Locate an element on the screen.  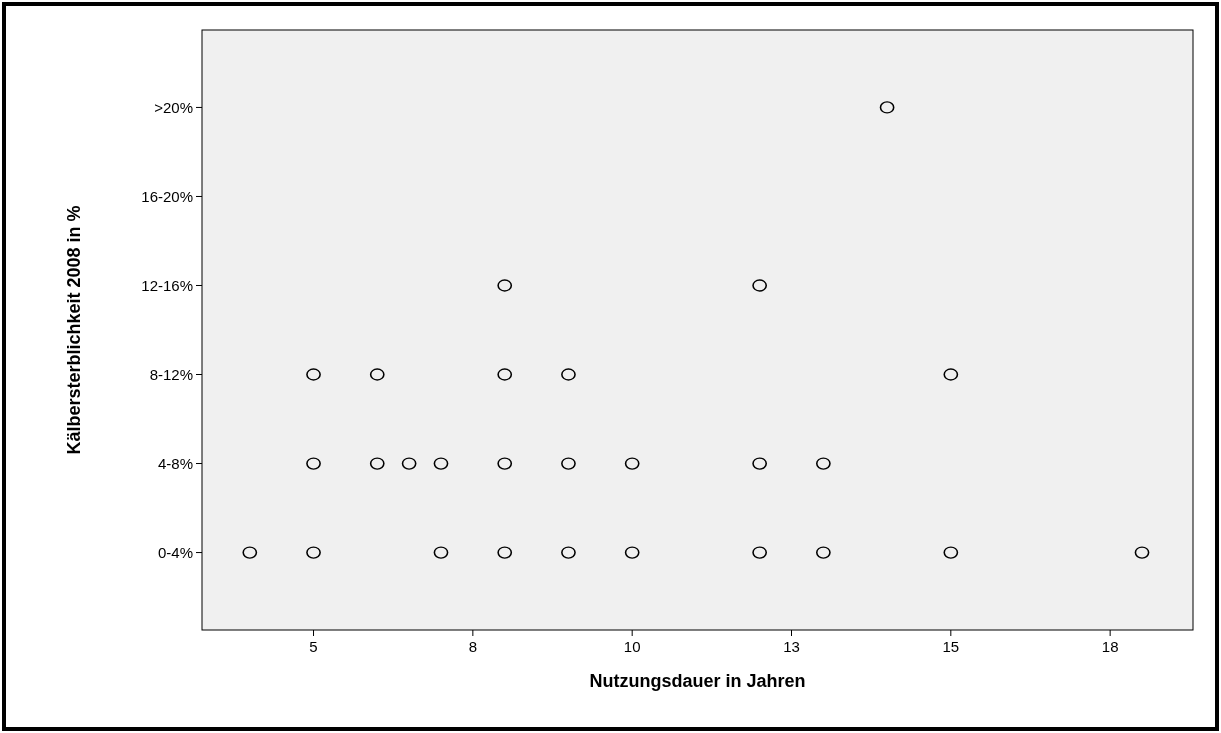
x-tick-label: 5 is located at coordinates (313, 646).